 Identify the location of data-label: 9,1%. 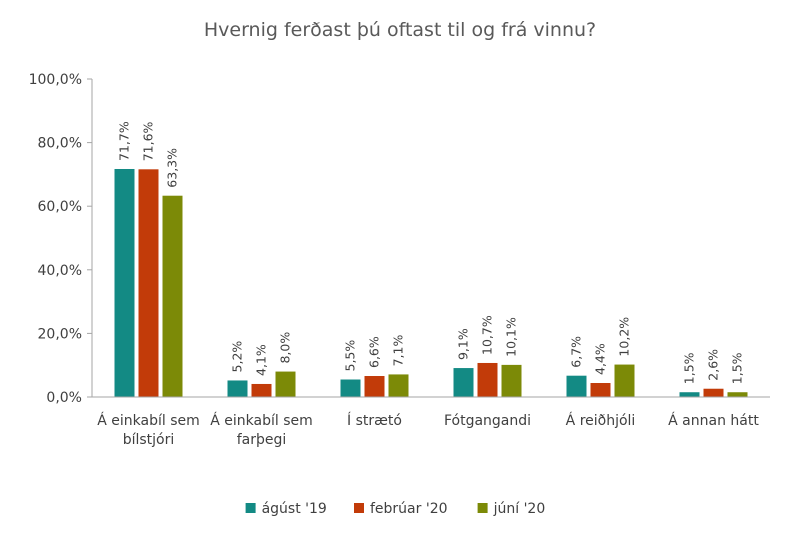
(463, 344).